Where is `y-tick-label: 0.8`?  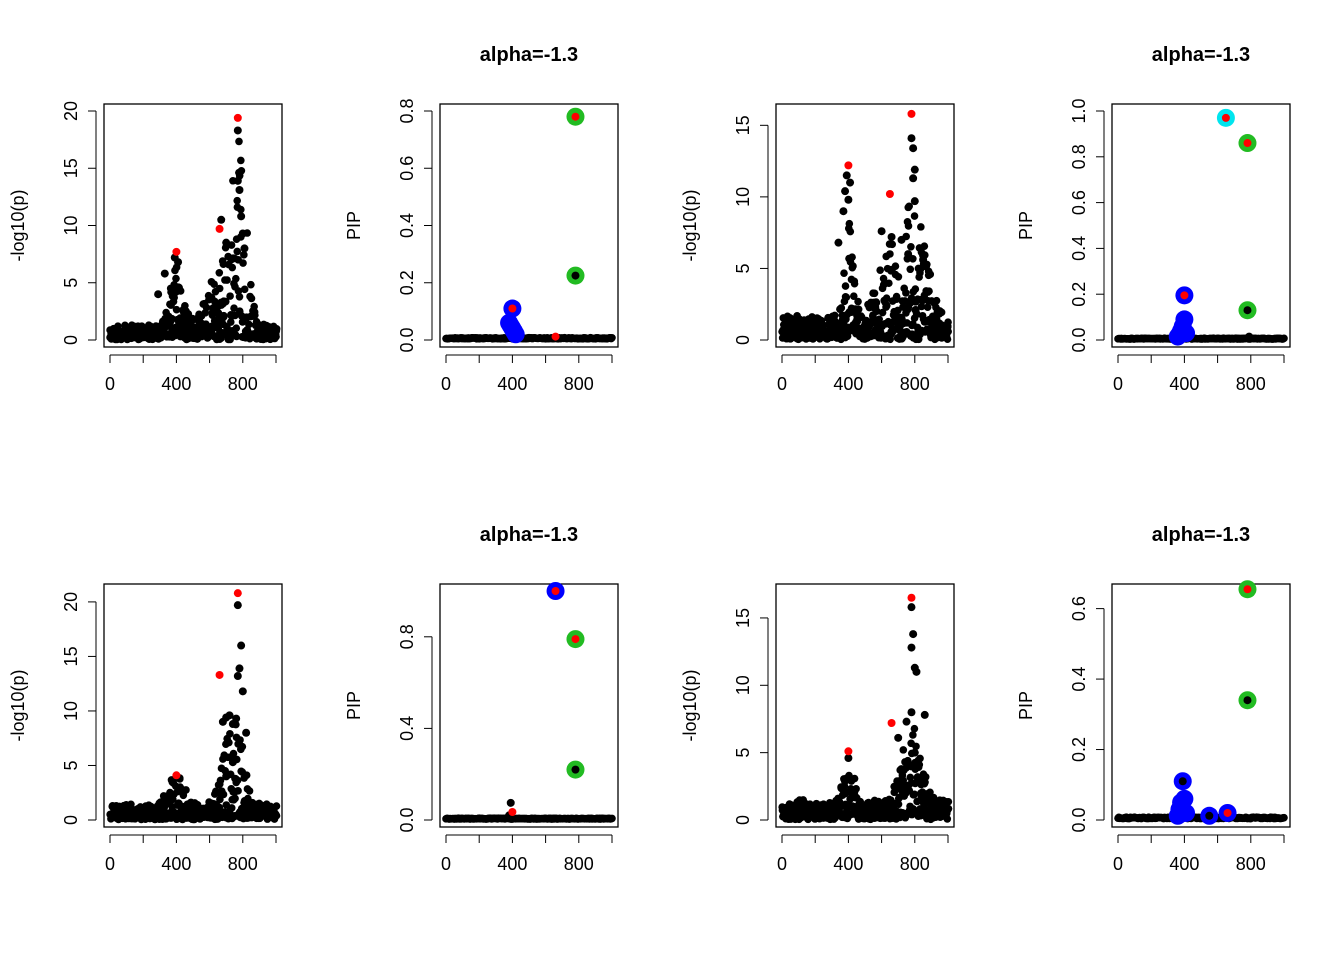
y-tick-label: 0.8 is located at coordinates (407, 110).